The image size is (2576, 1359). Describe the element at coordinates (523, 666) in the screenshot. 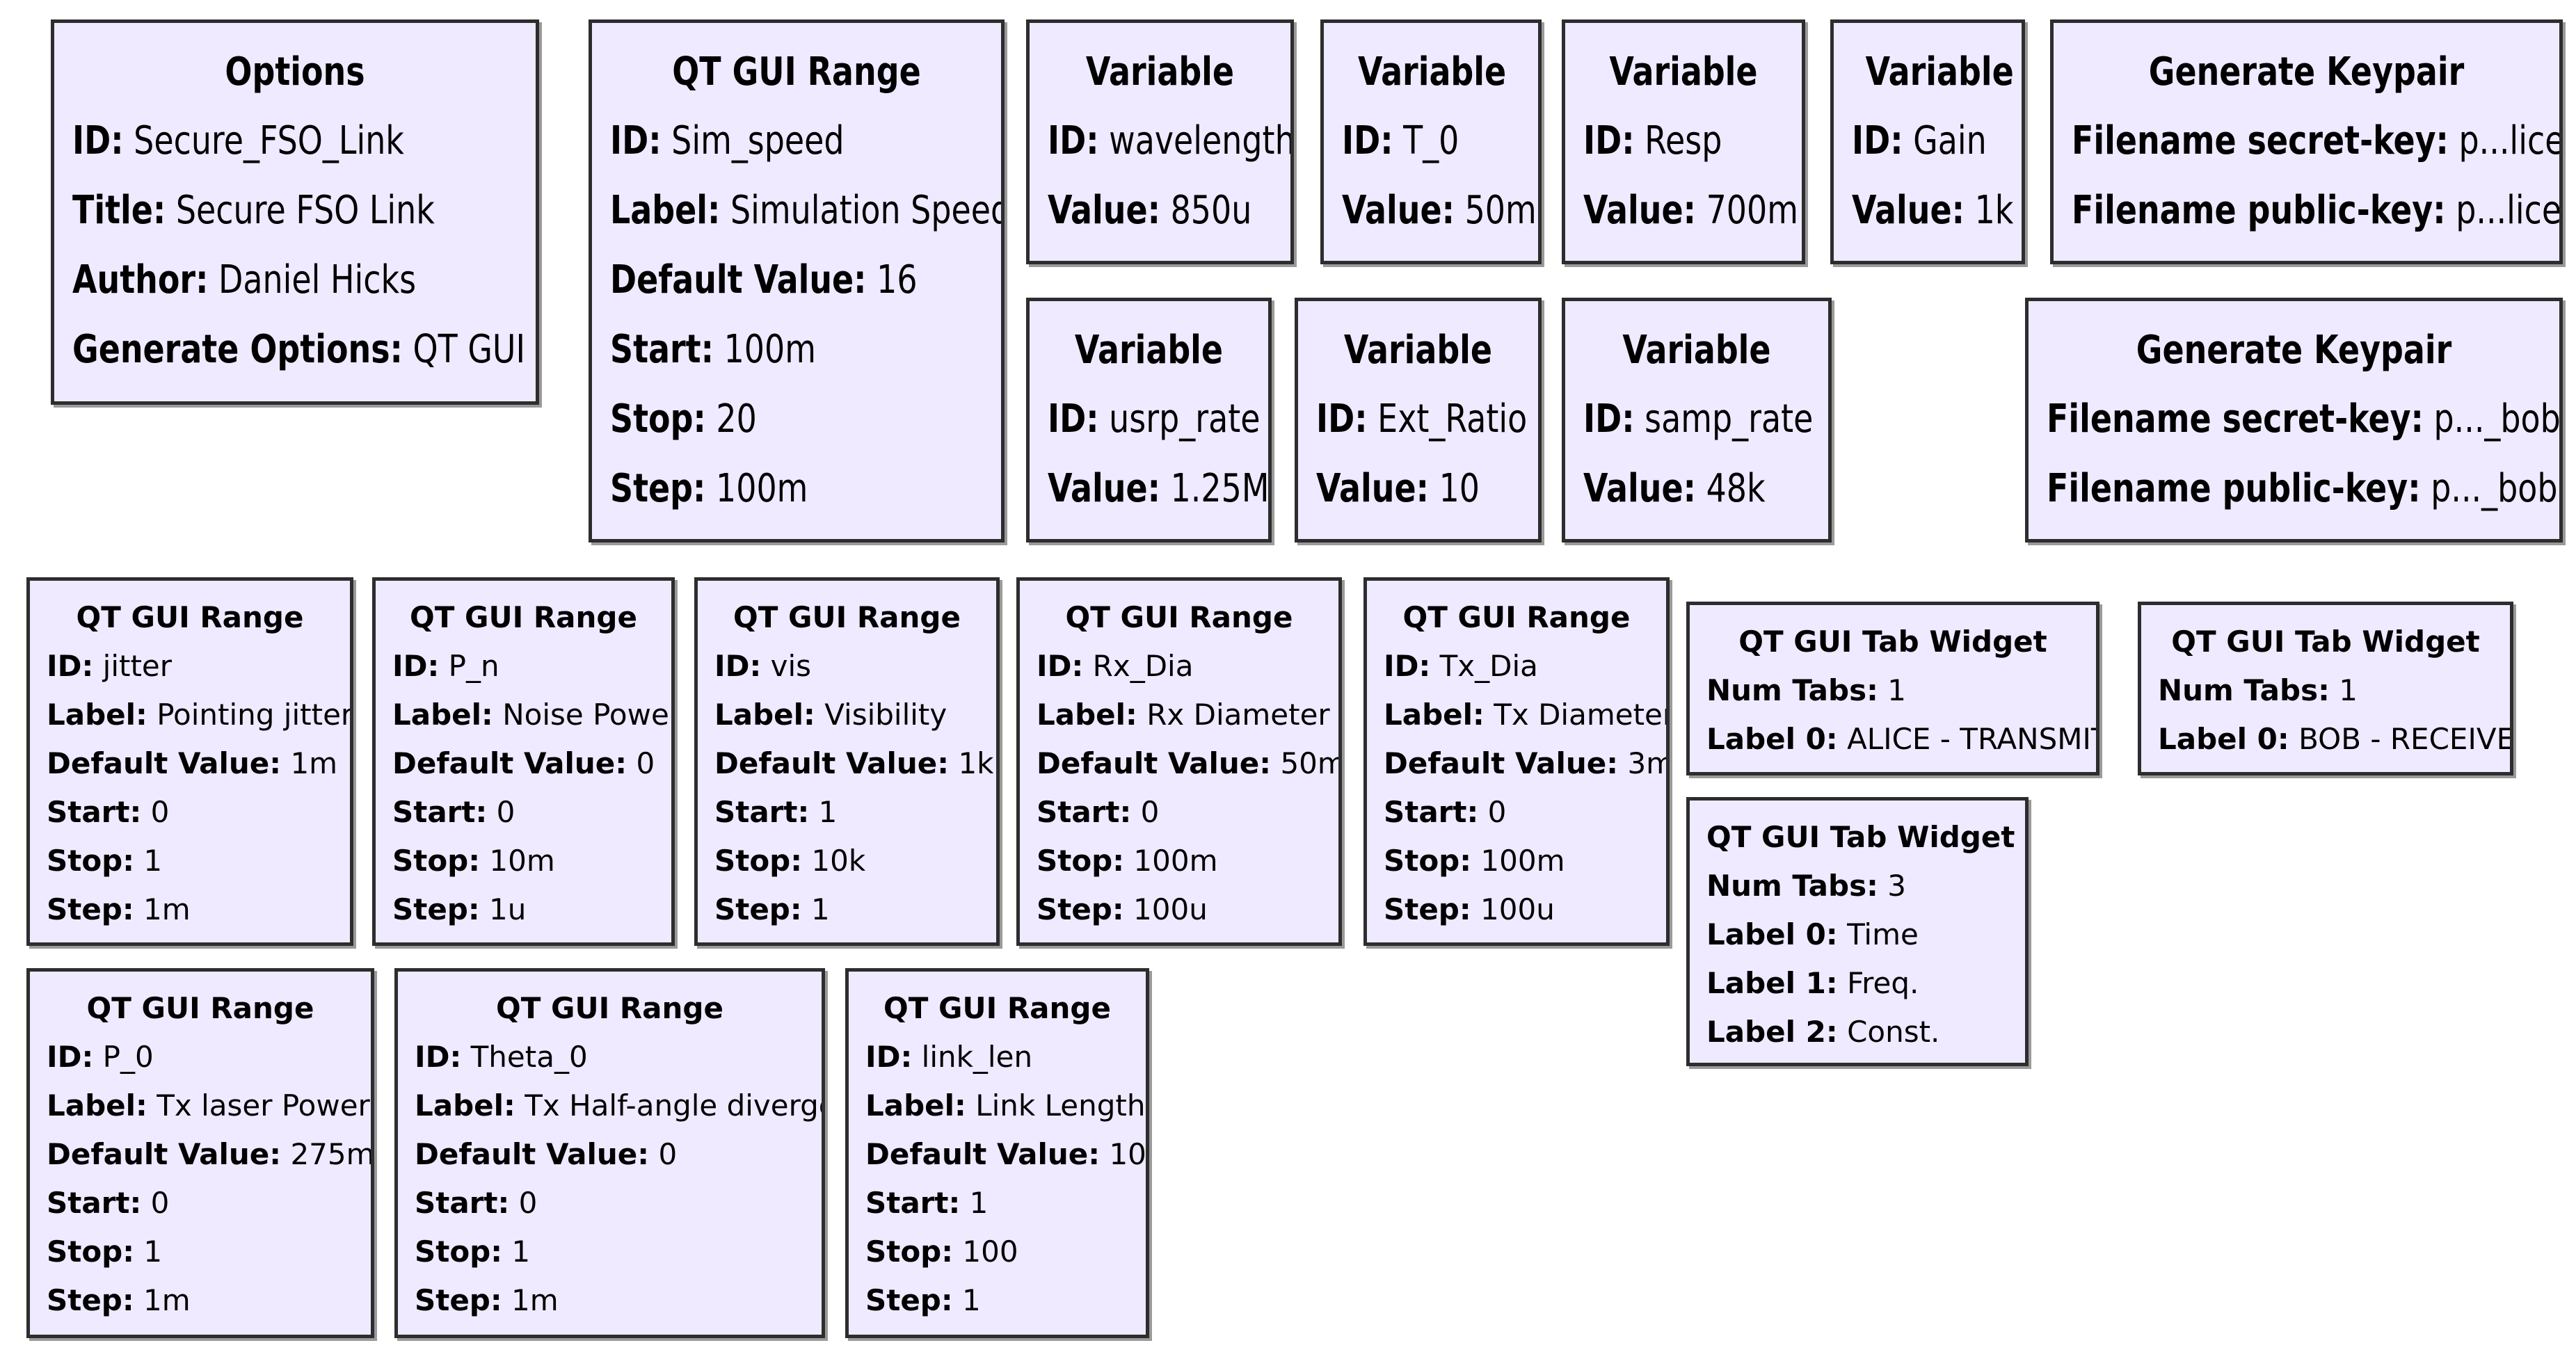

I see `param-row: ID: P_n` at that location.